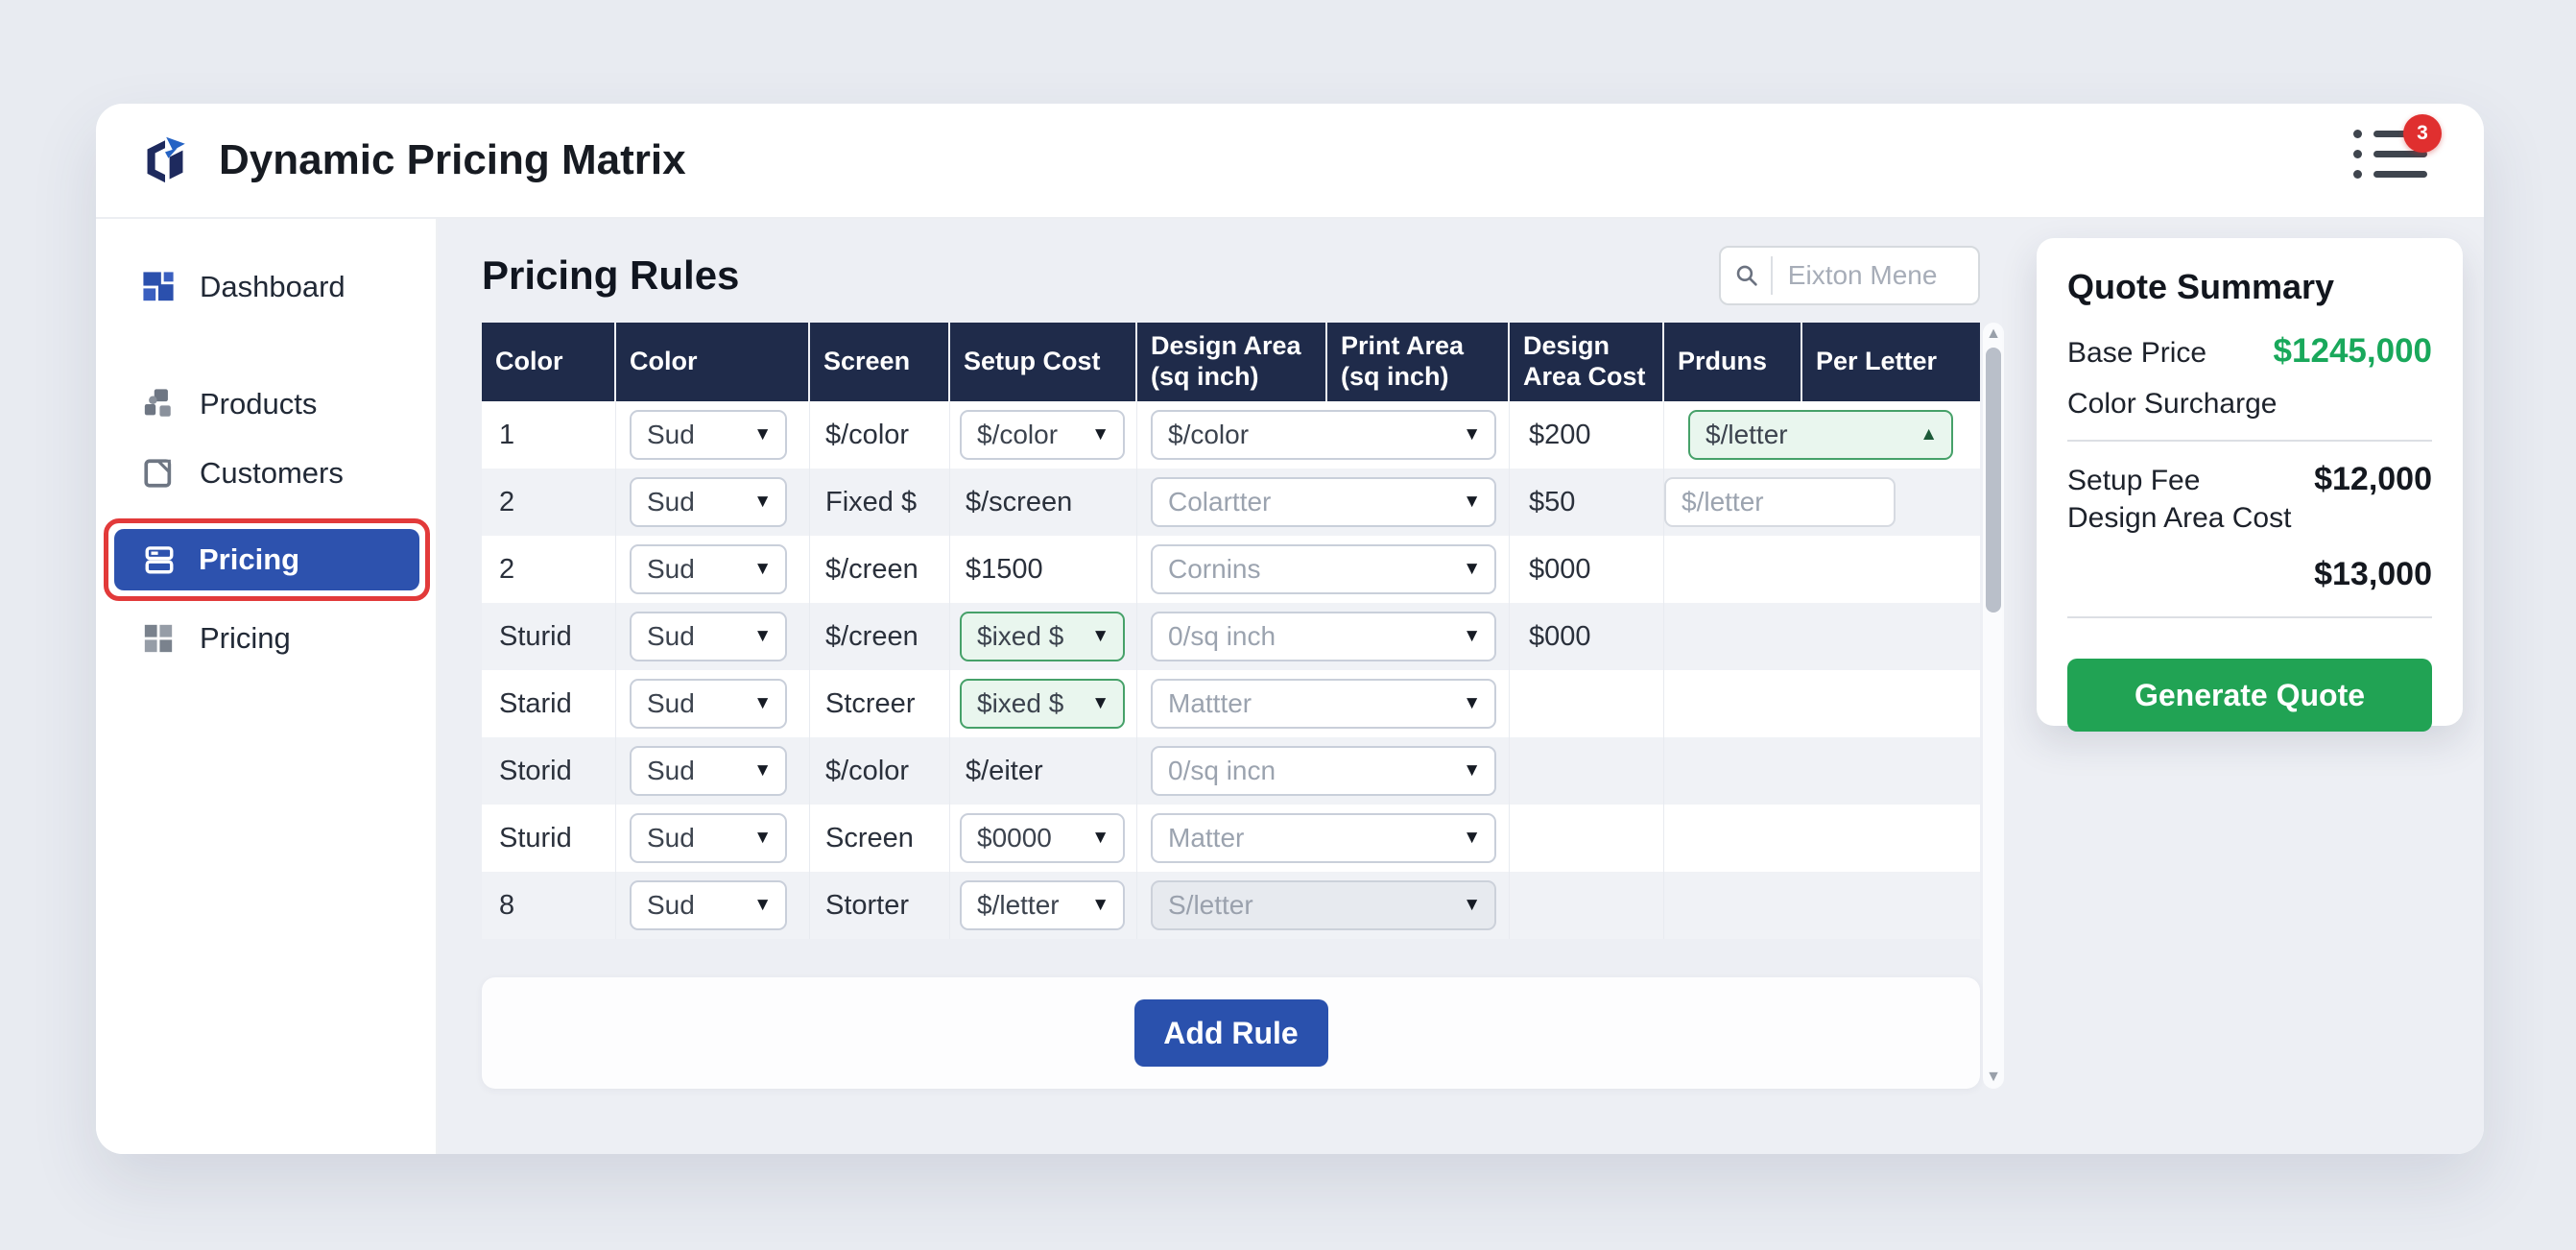 The width and height of the screenshot is (2576, 1250). I want to click on generate-quote-button: Generate Quote, so click(2249, 695).